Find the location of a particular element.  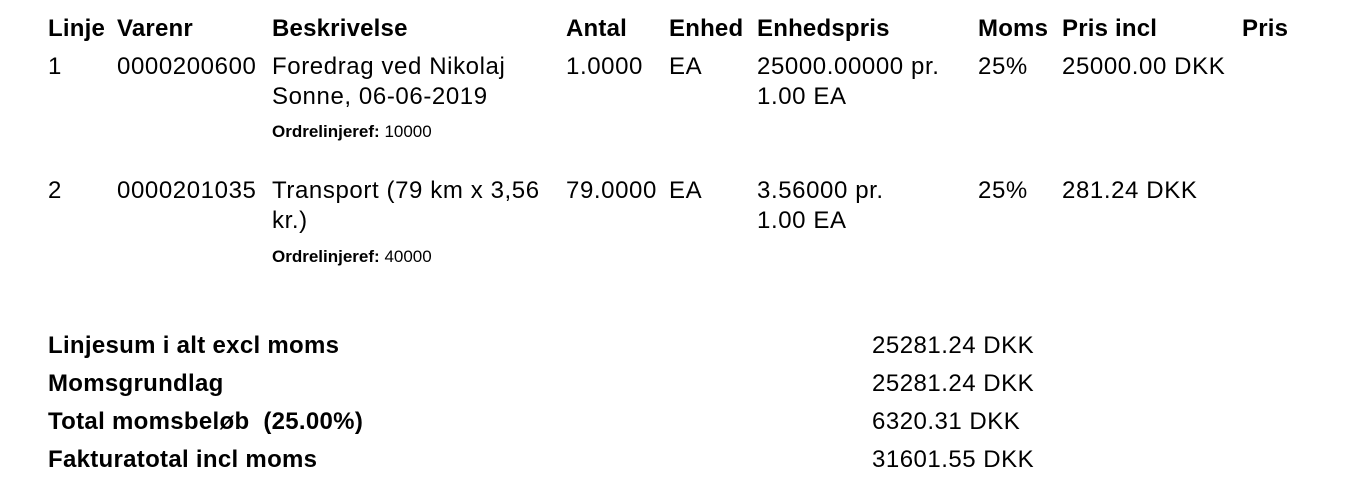

header-pris: Pris is located at coordinates (1265, 28).